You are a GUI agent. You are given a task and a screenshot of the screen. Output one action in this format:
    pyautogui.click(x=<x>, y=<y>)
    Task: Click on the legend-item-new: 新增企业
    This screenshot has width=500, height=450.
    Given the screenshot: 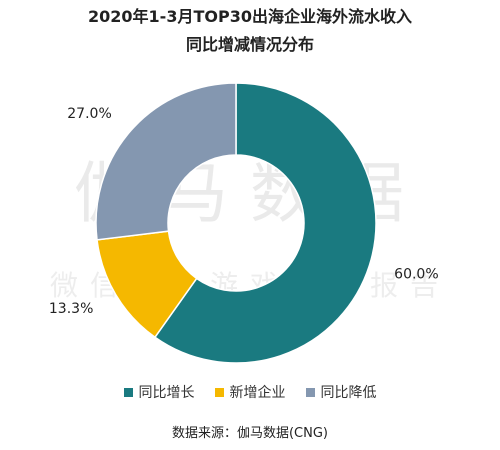 What is the action you would take?
    pyautogui.click(x=250, y=392)
    